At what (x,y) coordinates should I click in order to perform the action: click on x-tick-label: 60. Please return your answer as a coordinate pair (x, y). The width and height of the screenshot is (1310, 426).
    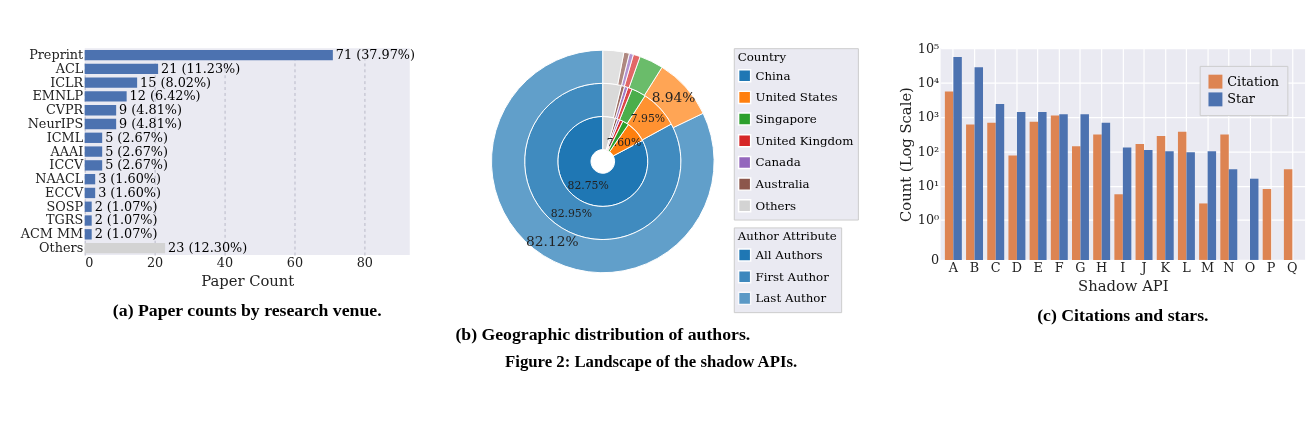
    Looking at the image, I should click on (295, 263).